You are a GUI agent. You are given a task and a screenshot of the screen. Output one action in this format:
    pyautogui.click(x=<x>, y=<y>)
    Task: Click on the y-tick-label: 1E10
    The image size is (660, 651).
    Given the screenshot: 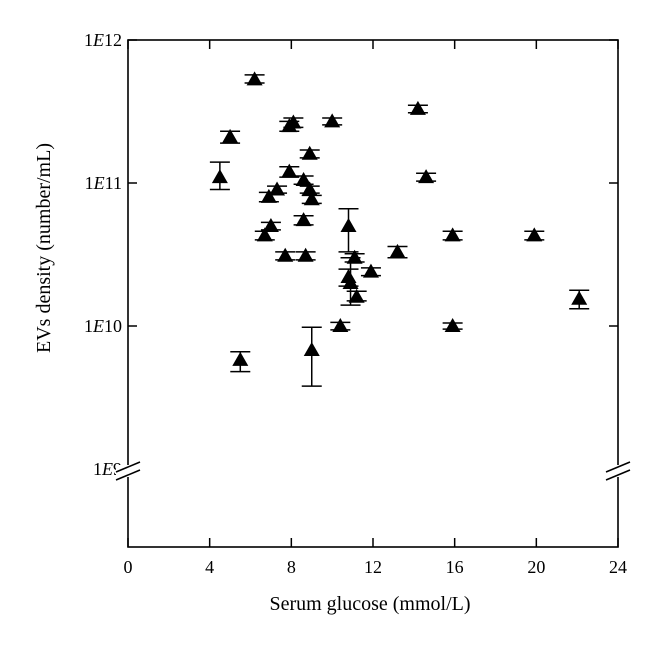 What is the action you would take?
    pyautogui.click(x=103, y=326)
    